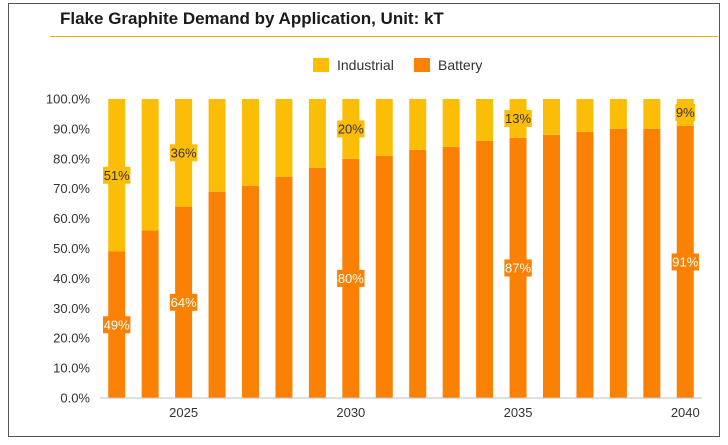  I want to click on bar-industrial-2037, so click(585, 115).